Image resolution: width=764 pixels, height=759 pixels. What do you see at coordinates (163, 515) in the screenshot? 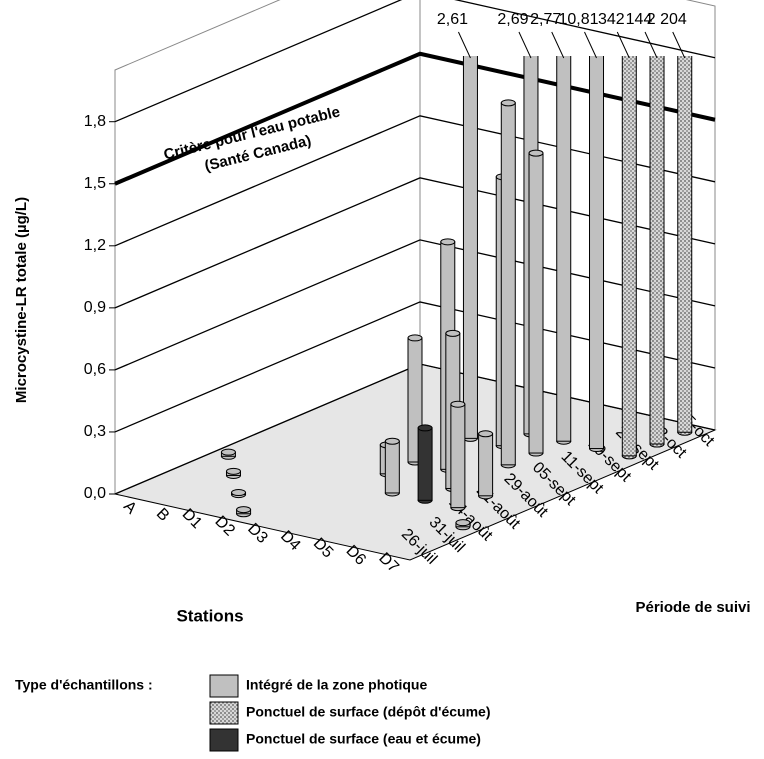
I see `x-tick-label: B` at bounding box center [163, 515].